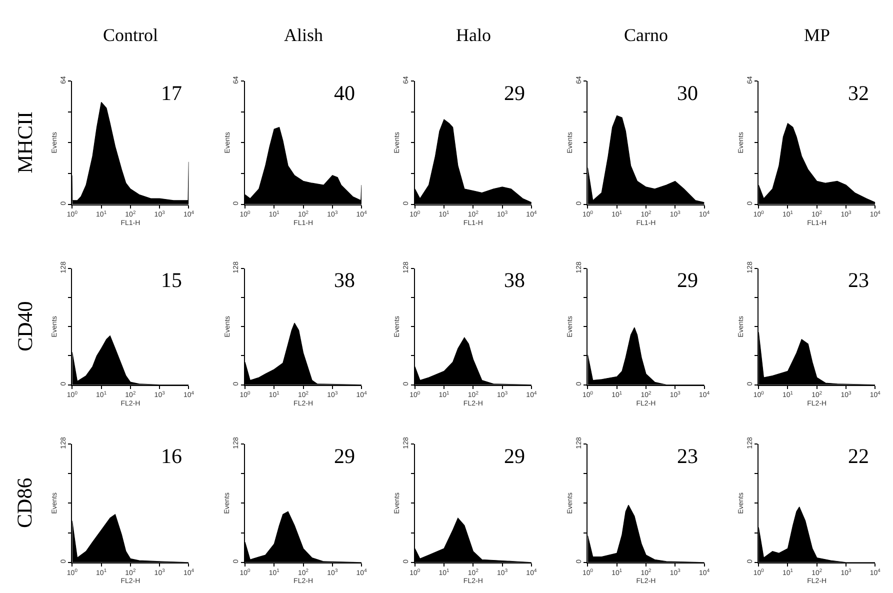 The height and width of the screenshot is (593, 893). What do you see at coordinates (25, 326) in the screenshot?
I see `text: CD40` at bounding box center [25, 326].